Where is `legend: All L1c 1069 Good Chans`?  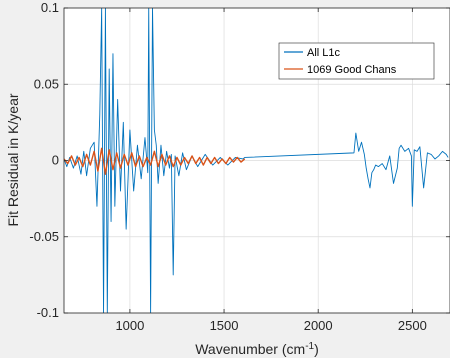
legend: All L1c 1069 Good Chans is located at coordinates (356, 61).